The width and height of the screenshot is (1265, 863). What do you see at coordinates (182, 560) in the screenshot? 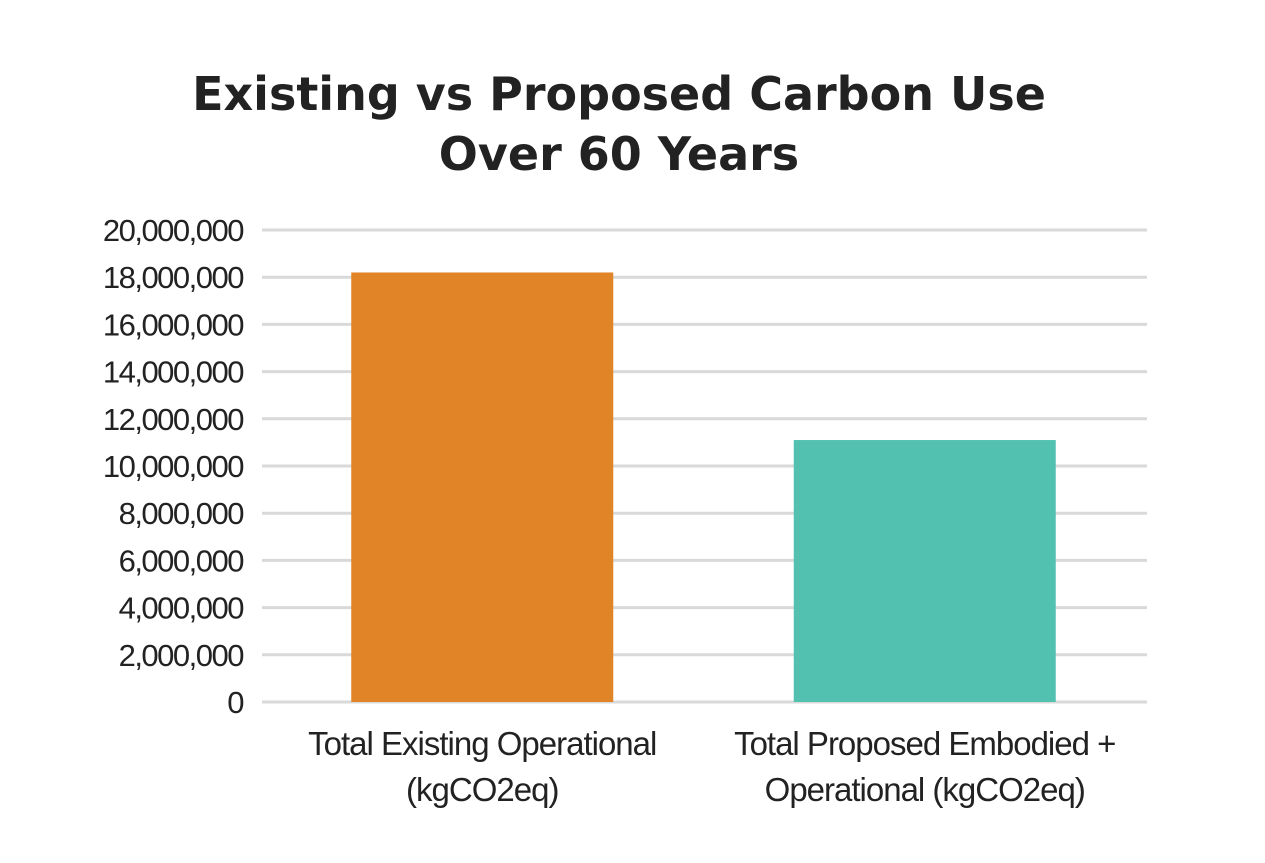
I see `y-tick-label-3: 6,000,000` at bounding box center [182, 560].